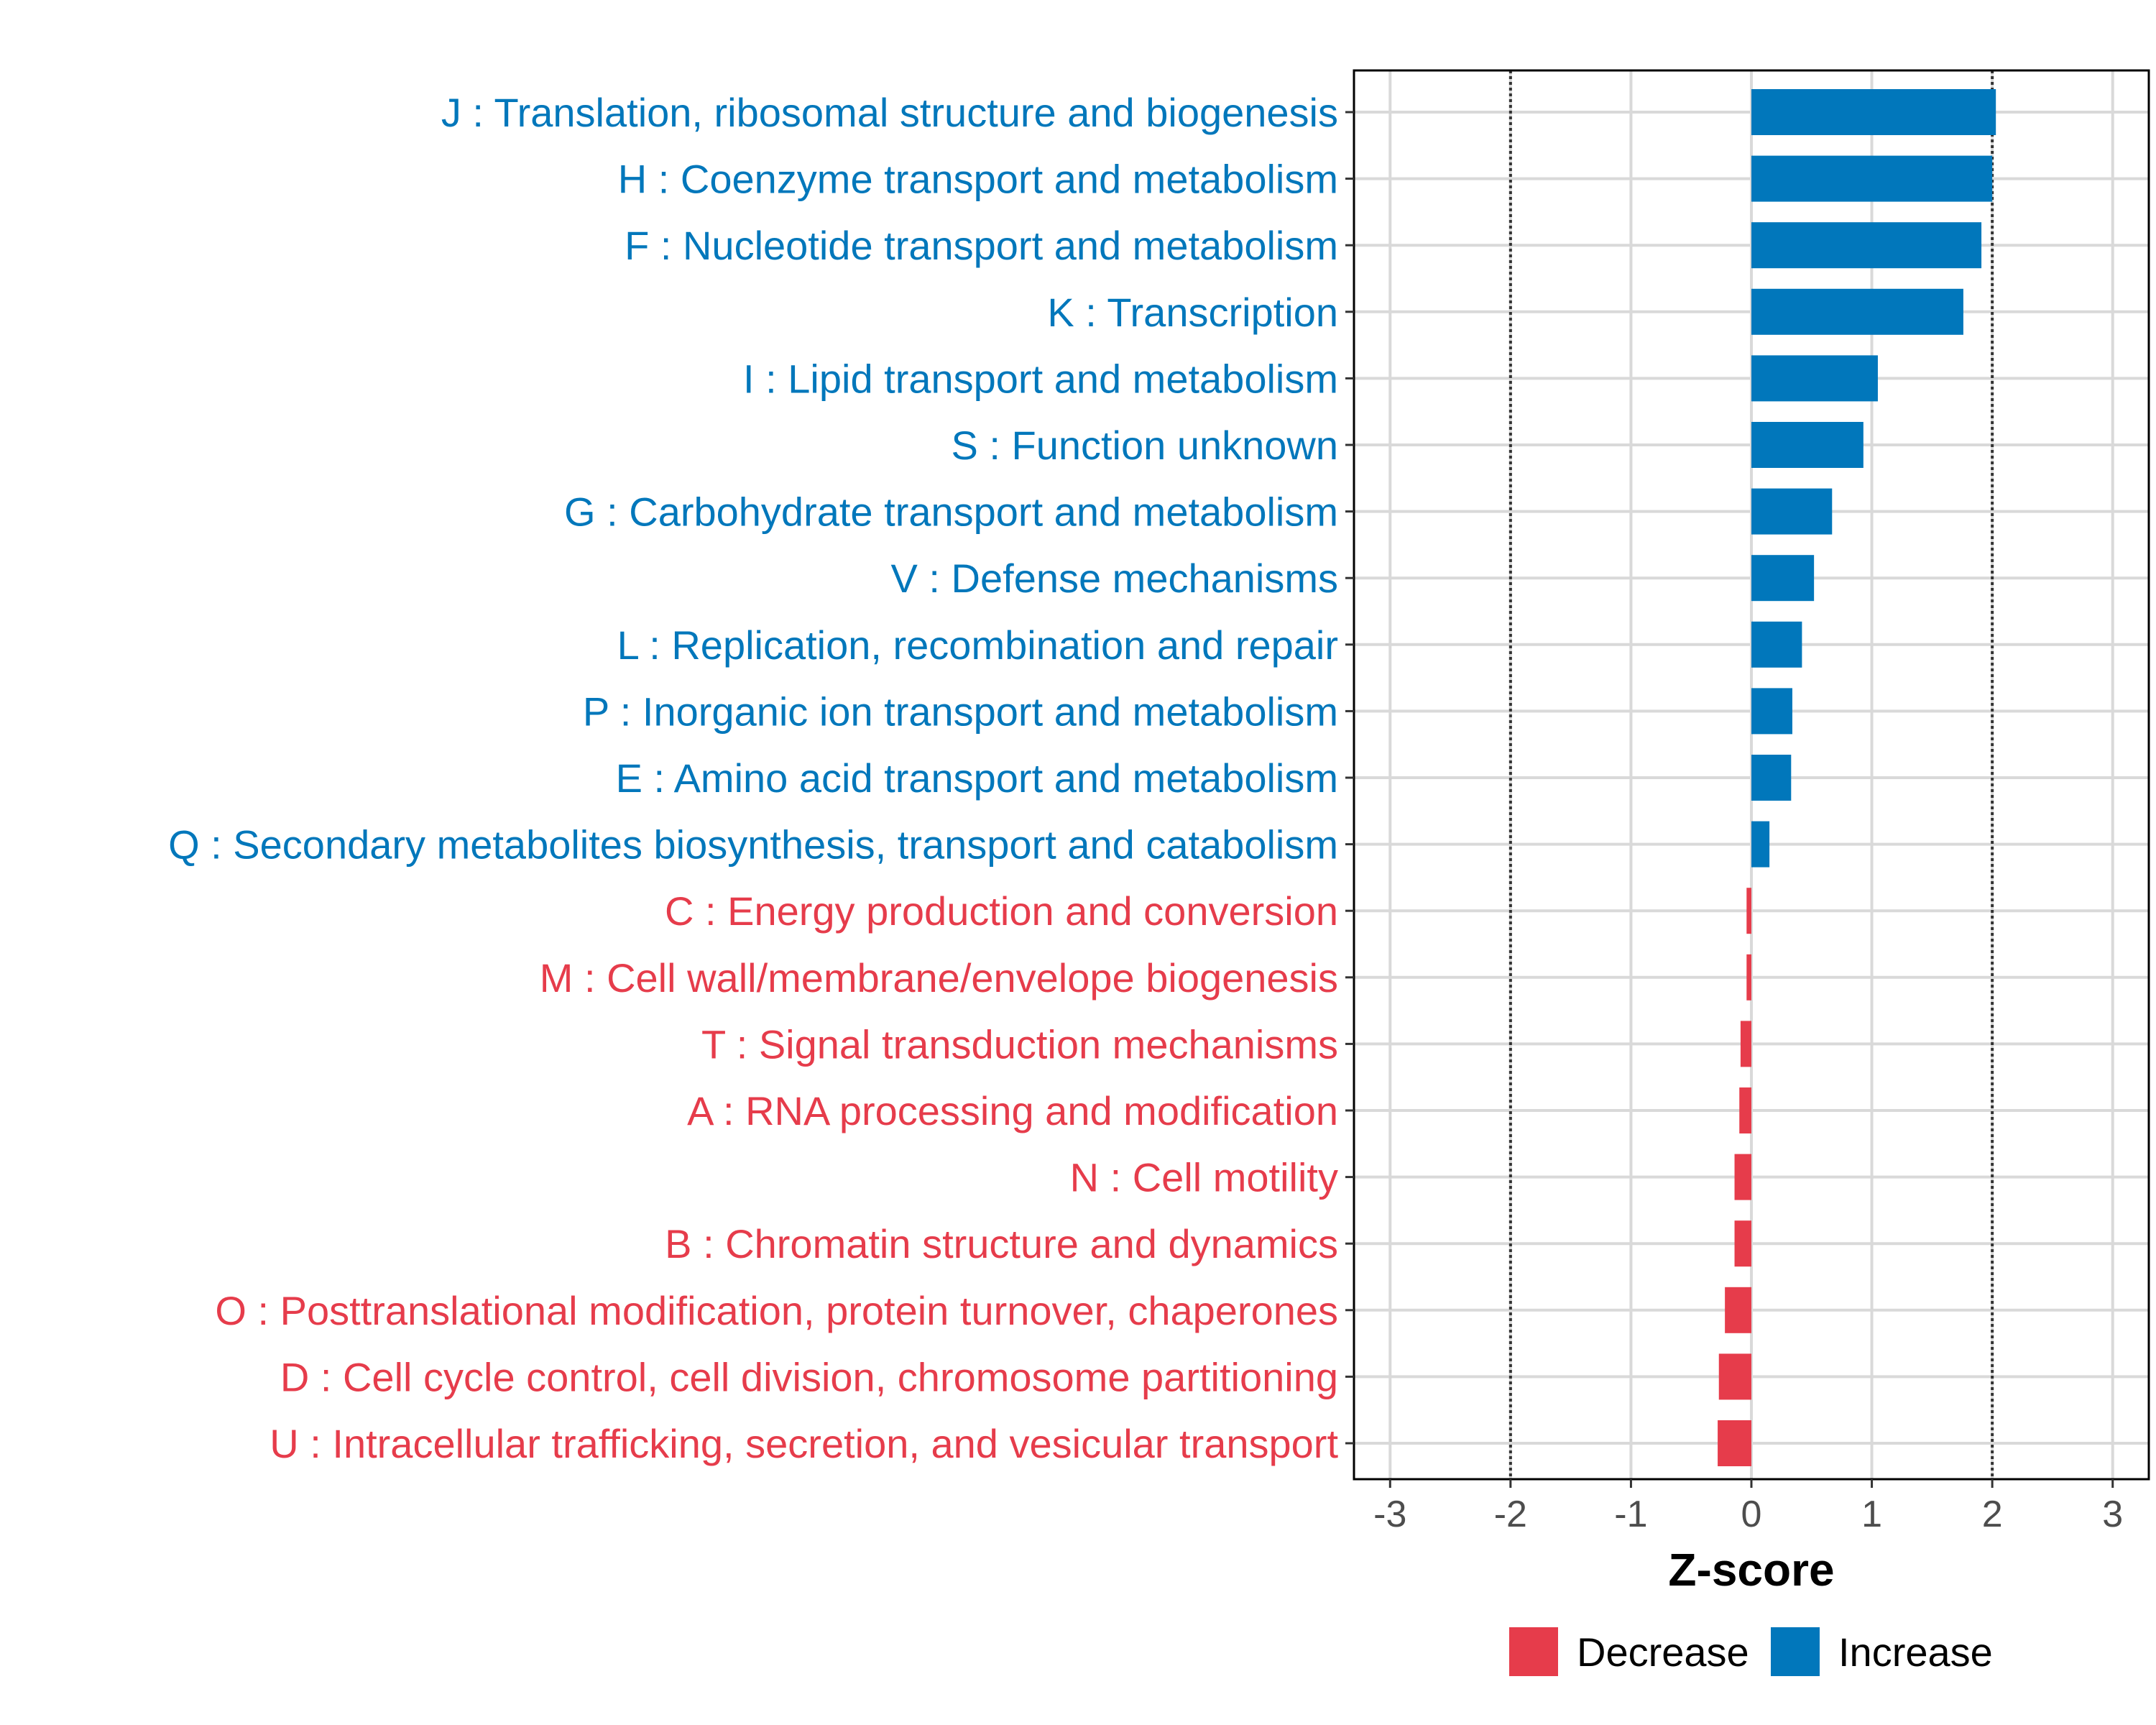 The height and width of the screenshot is (1725, 2156). I want to click on category-label: H : Coenzyme transport and metabolism, so click(978, 179).